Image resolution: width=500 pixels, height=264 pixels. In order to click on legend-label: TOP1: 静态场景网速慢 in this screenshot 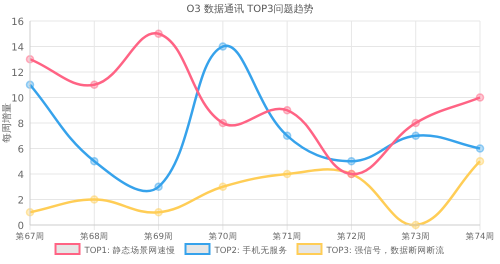, I will do `click(130, 250)`.